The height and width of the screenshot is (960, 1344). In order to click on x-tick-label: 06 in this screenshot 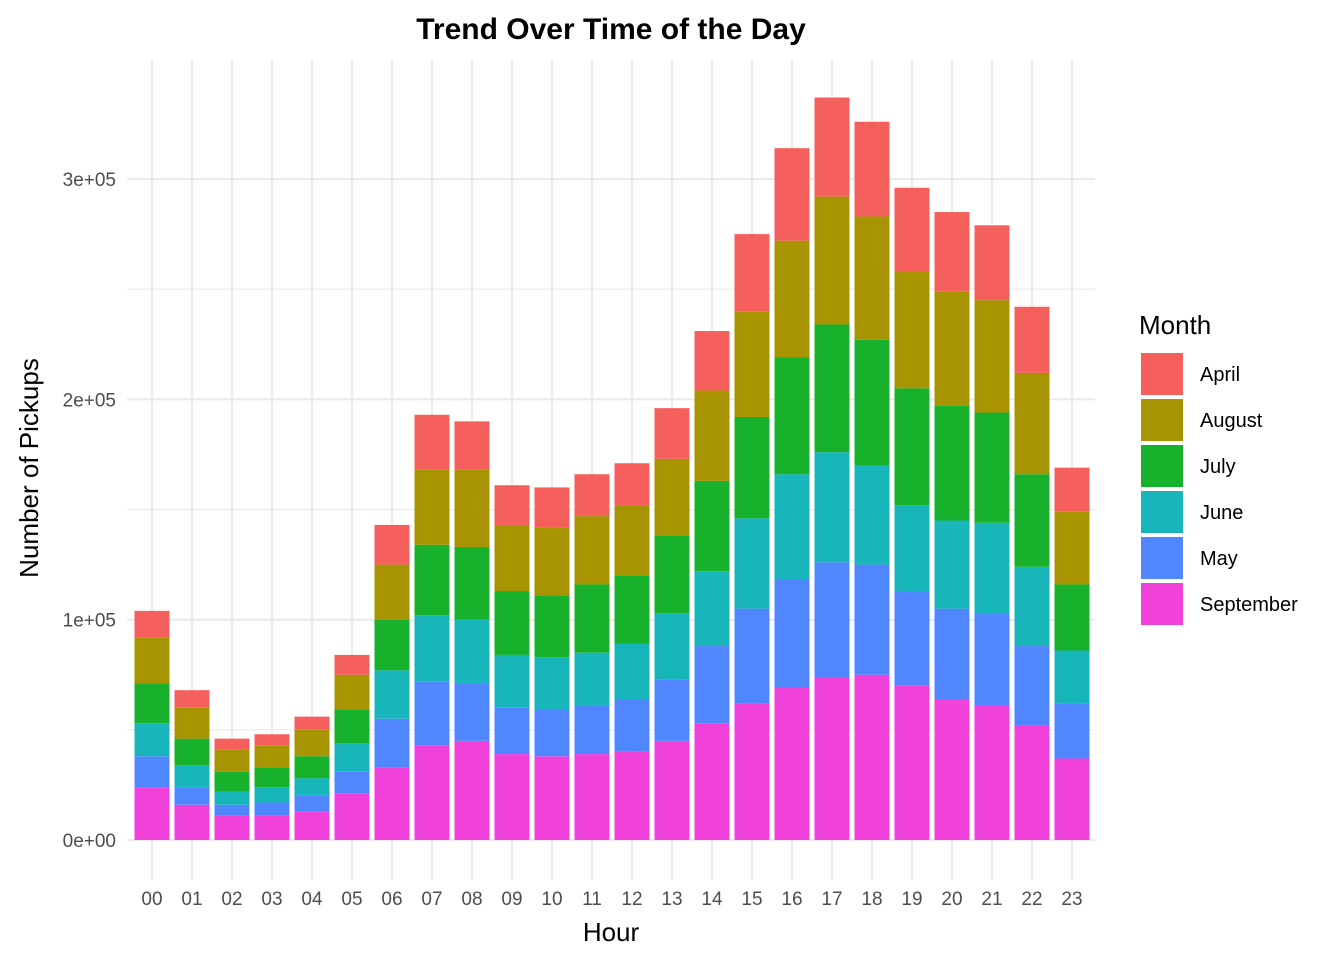, I will do `click(391, 899)`.